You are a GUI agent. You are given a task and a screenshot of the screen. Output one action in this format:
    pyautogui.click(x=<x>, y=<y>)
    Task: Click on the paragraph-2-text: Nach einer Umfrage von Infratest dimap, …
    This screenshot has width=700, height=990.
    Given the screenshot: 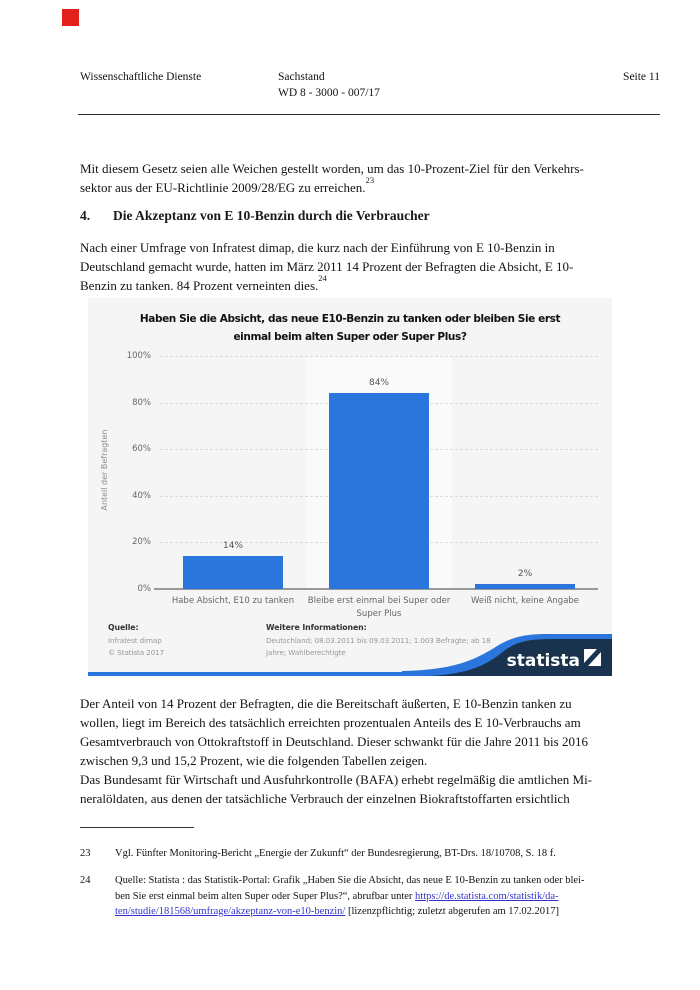 What is the action you would take?
    pyautogui.click(x=327, y=266)
    